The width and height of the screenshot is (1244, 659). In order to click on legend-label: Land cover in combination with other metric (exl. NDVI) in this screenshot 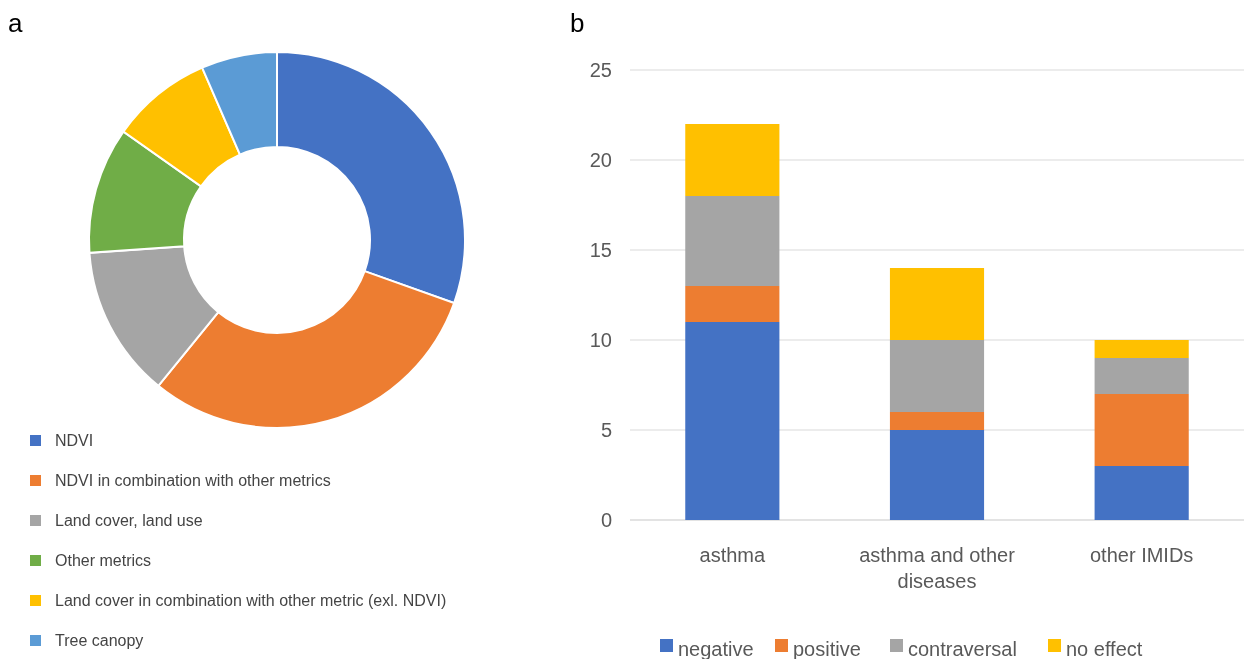, I will do `click(251, 600)`.